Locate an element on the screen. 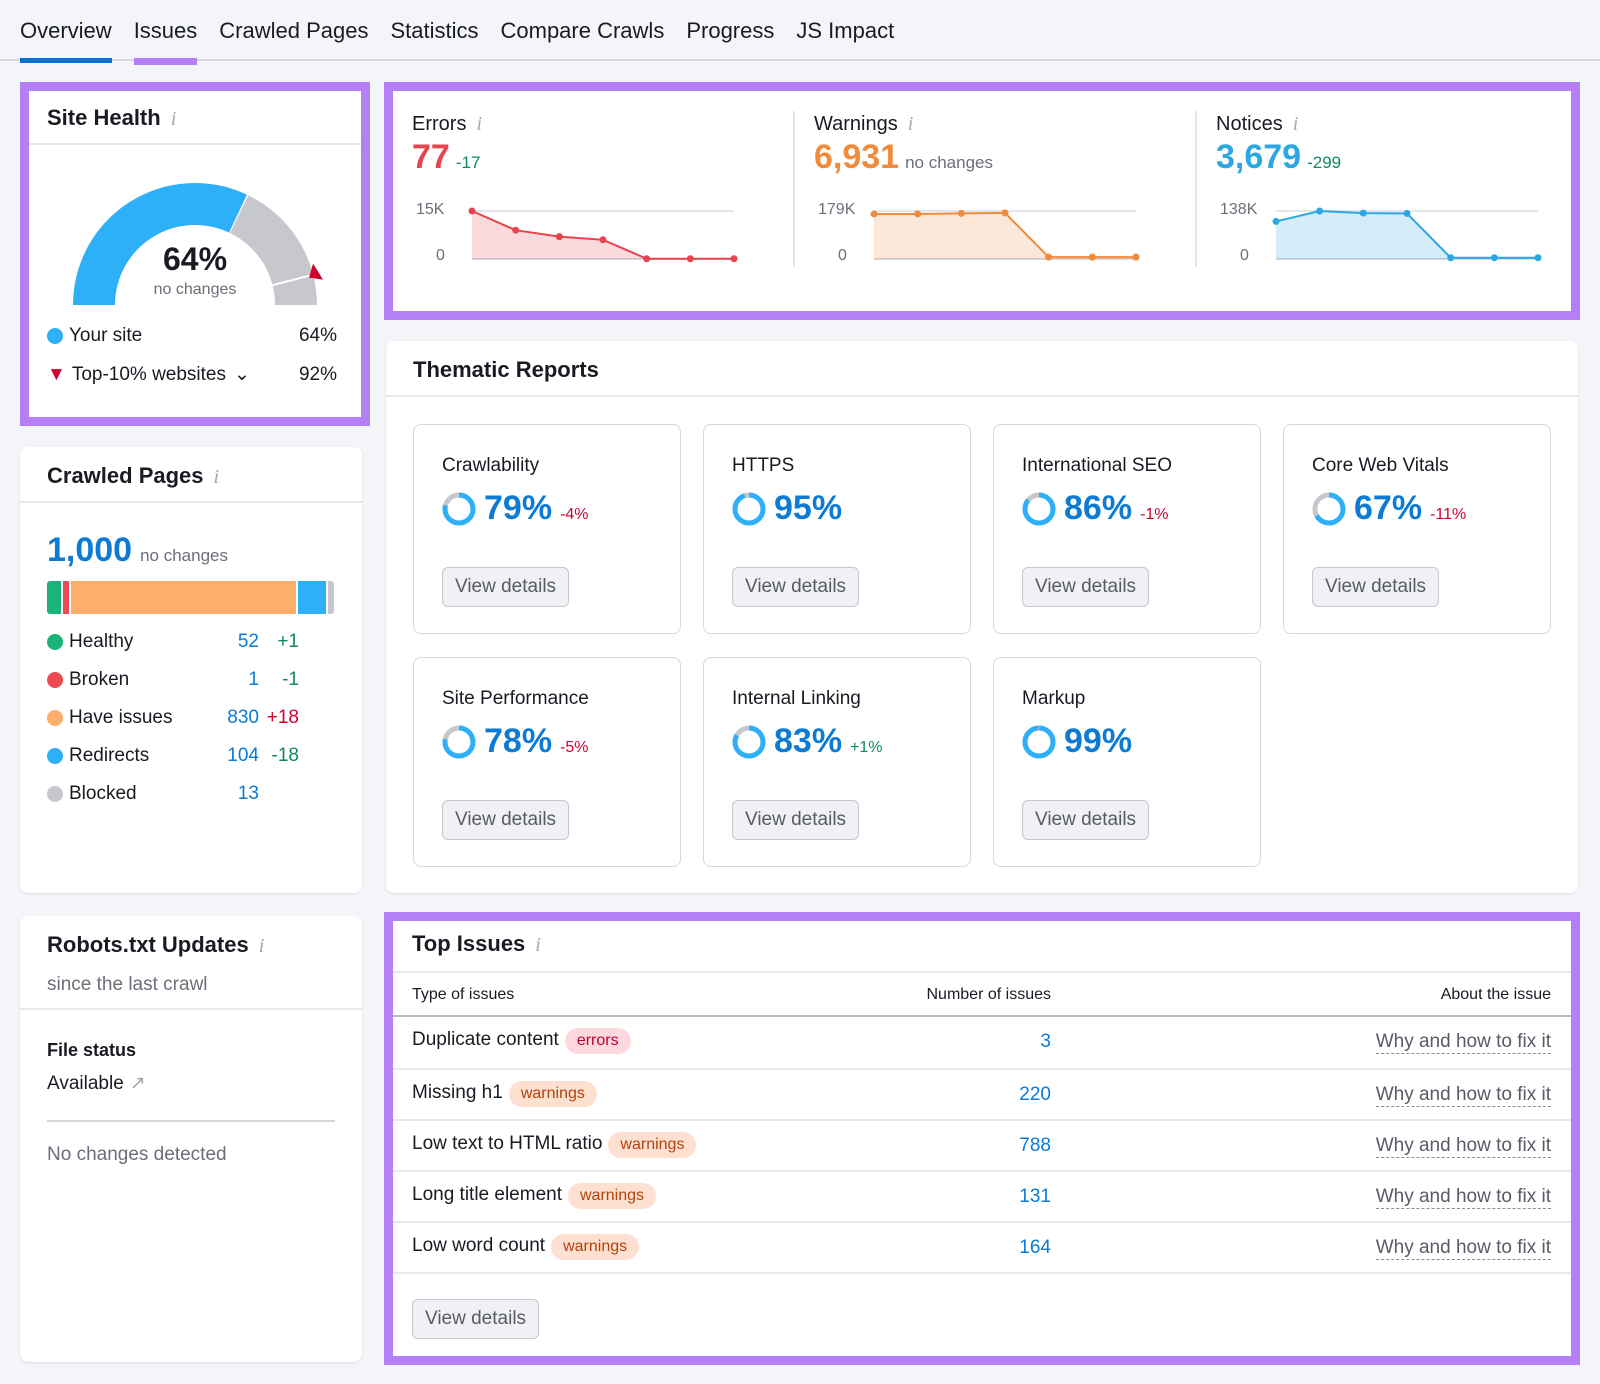  tab-overview: Overview is located at coordinates (66, 31).